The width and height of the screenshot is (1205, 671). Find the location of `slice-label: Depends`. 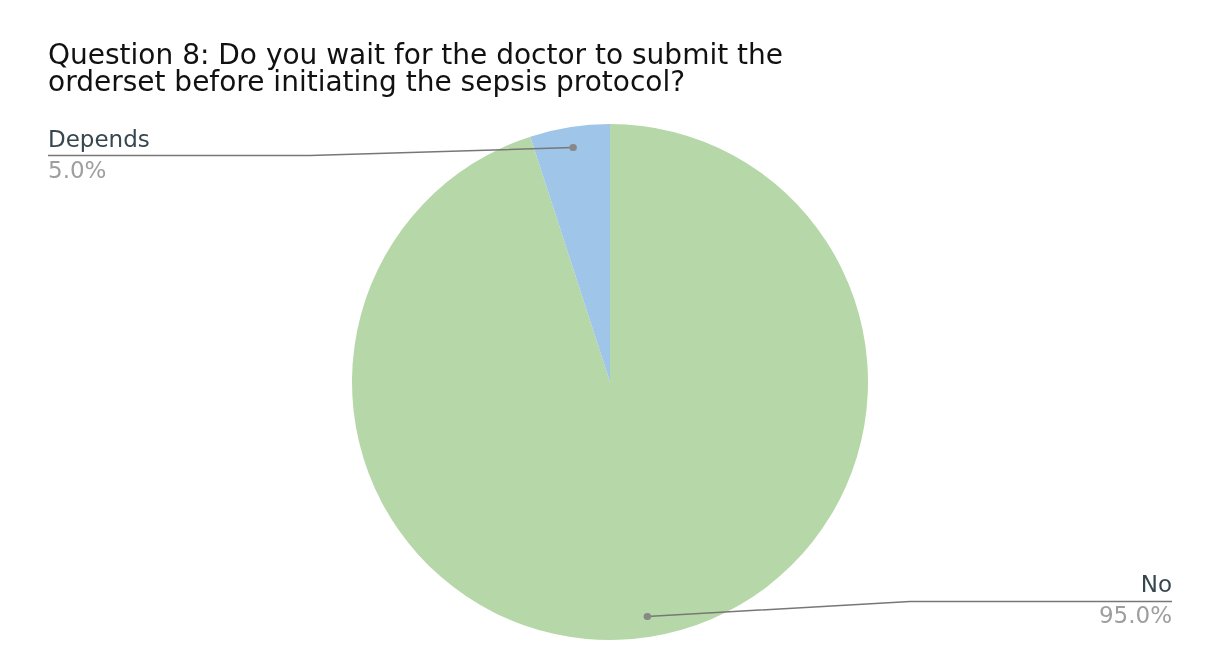

slice-label: Depends is located at coordinates (99, 138).